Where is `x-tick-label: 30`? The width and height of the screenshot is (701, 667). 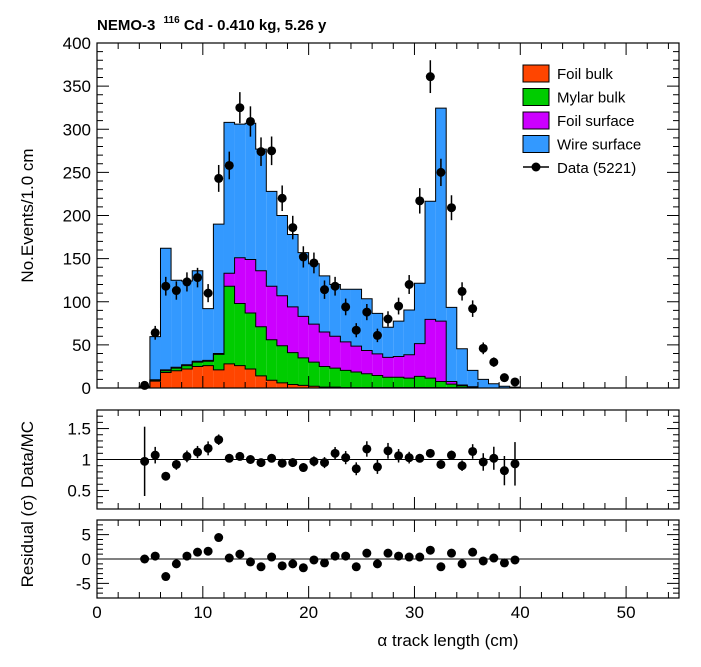
x-tick-label: 30 is located at coordinates (414, 612).